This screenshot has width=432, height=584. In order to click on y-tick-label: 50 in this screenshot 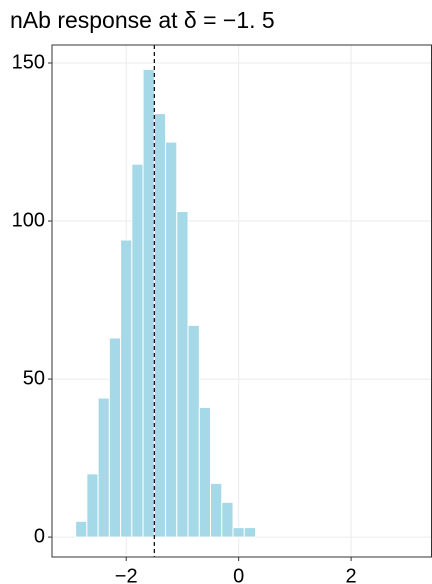, I will do `click(34, 378)`.